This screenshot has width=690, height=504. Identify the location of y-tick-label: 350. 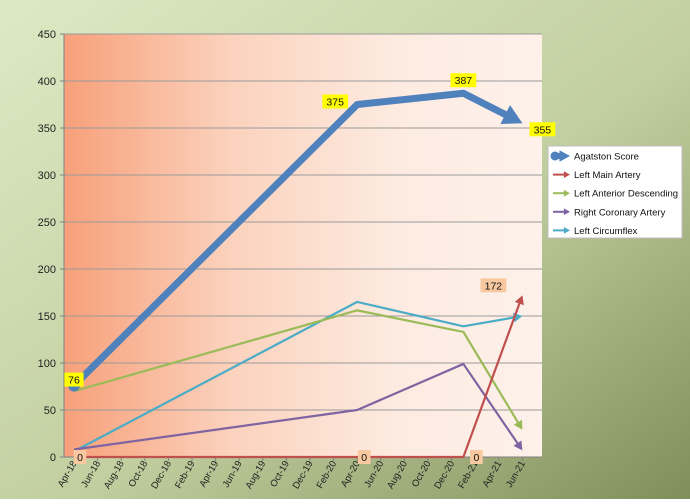
(47, 129).